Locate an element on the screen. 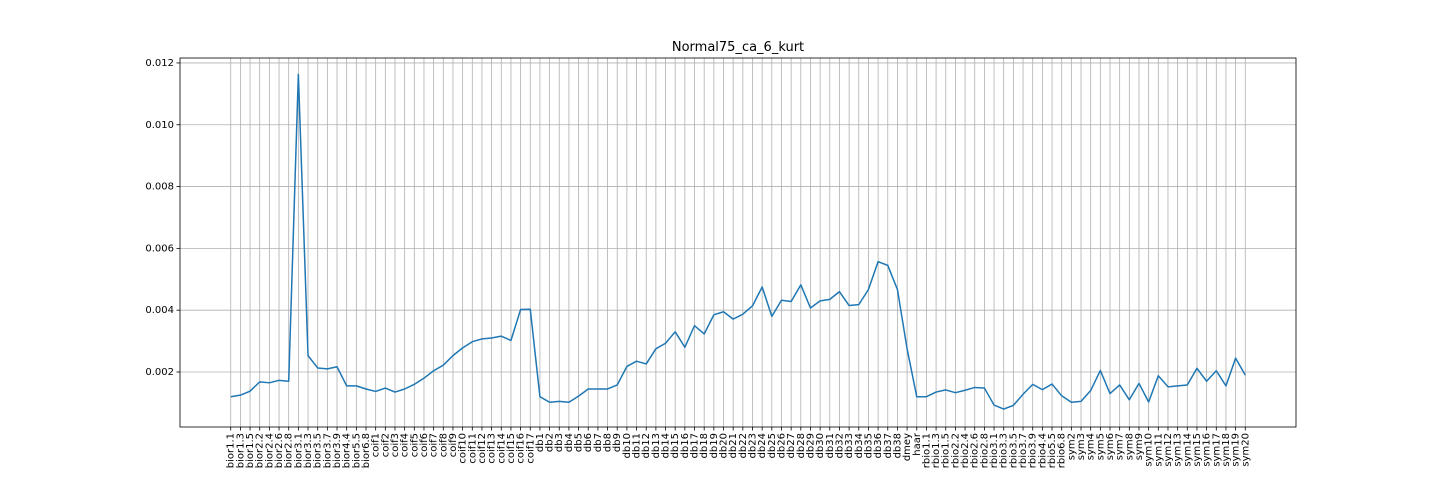 The width and height of the screenshot is (1440, 480). x-tick-label: db1 is located at coordinates (540, 442).